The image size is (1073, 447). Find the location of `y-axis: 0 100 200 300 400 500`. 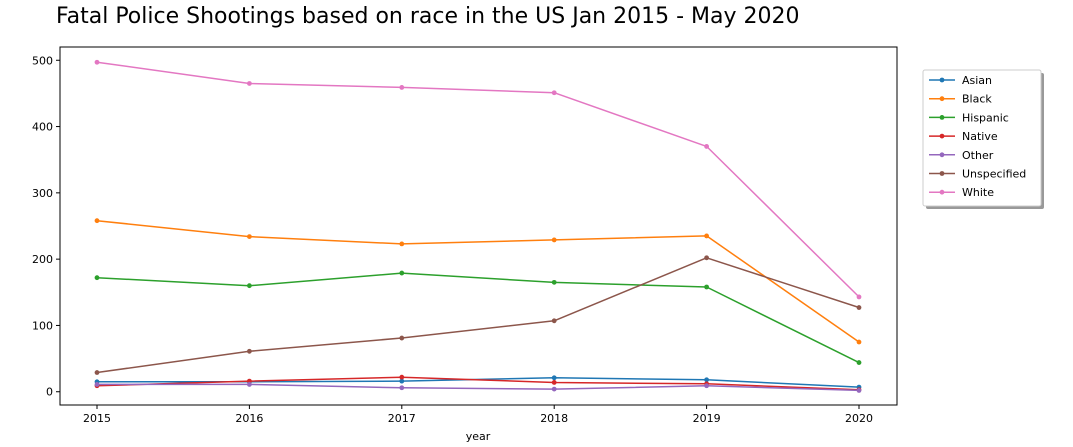

y-axis: 0 100 200 300 400 500 is located at coordinates (46, 226).